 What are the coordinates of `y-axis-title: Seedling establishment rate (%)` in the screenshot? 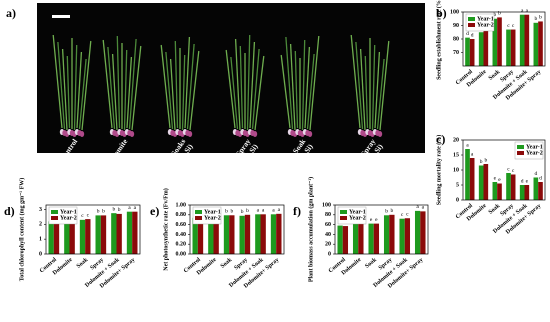 It's located at (438, 40).